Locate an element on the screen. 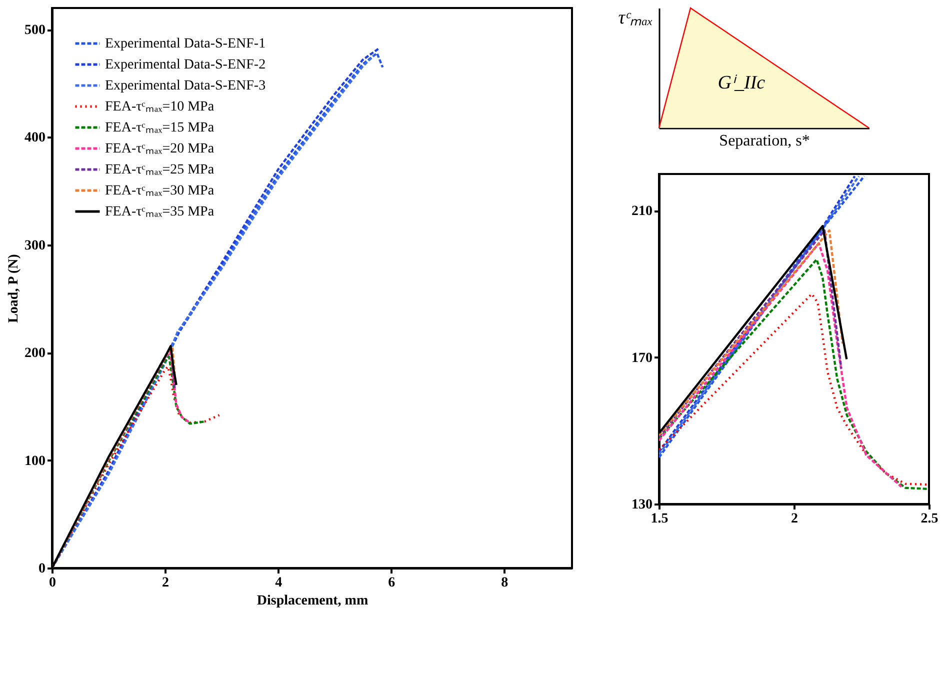  y-tick-label: 300 is located at coordinates (35, 246).